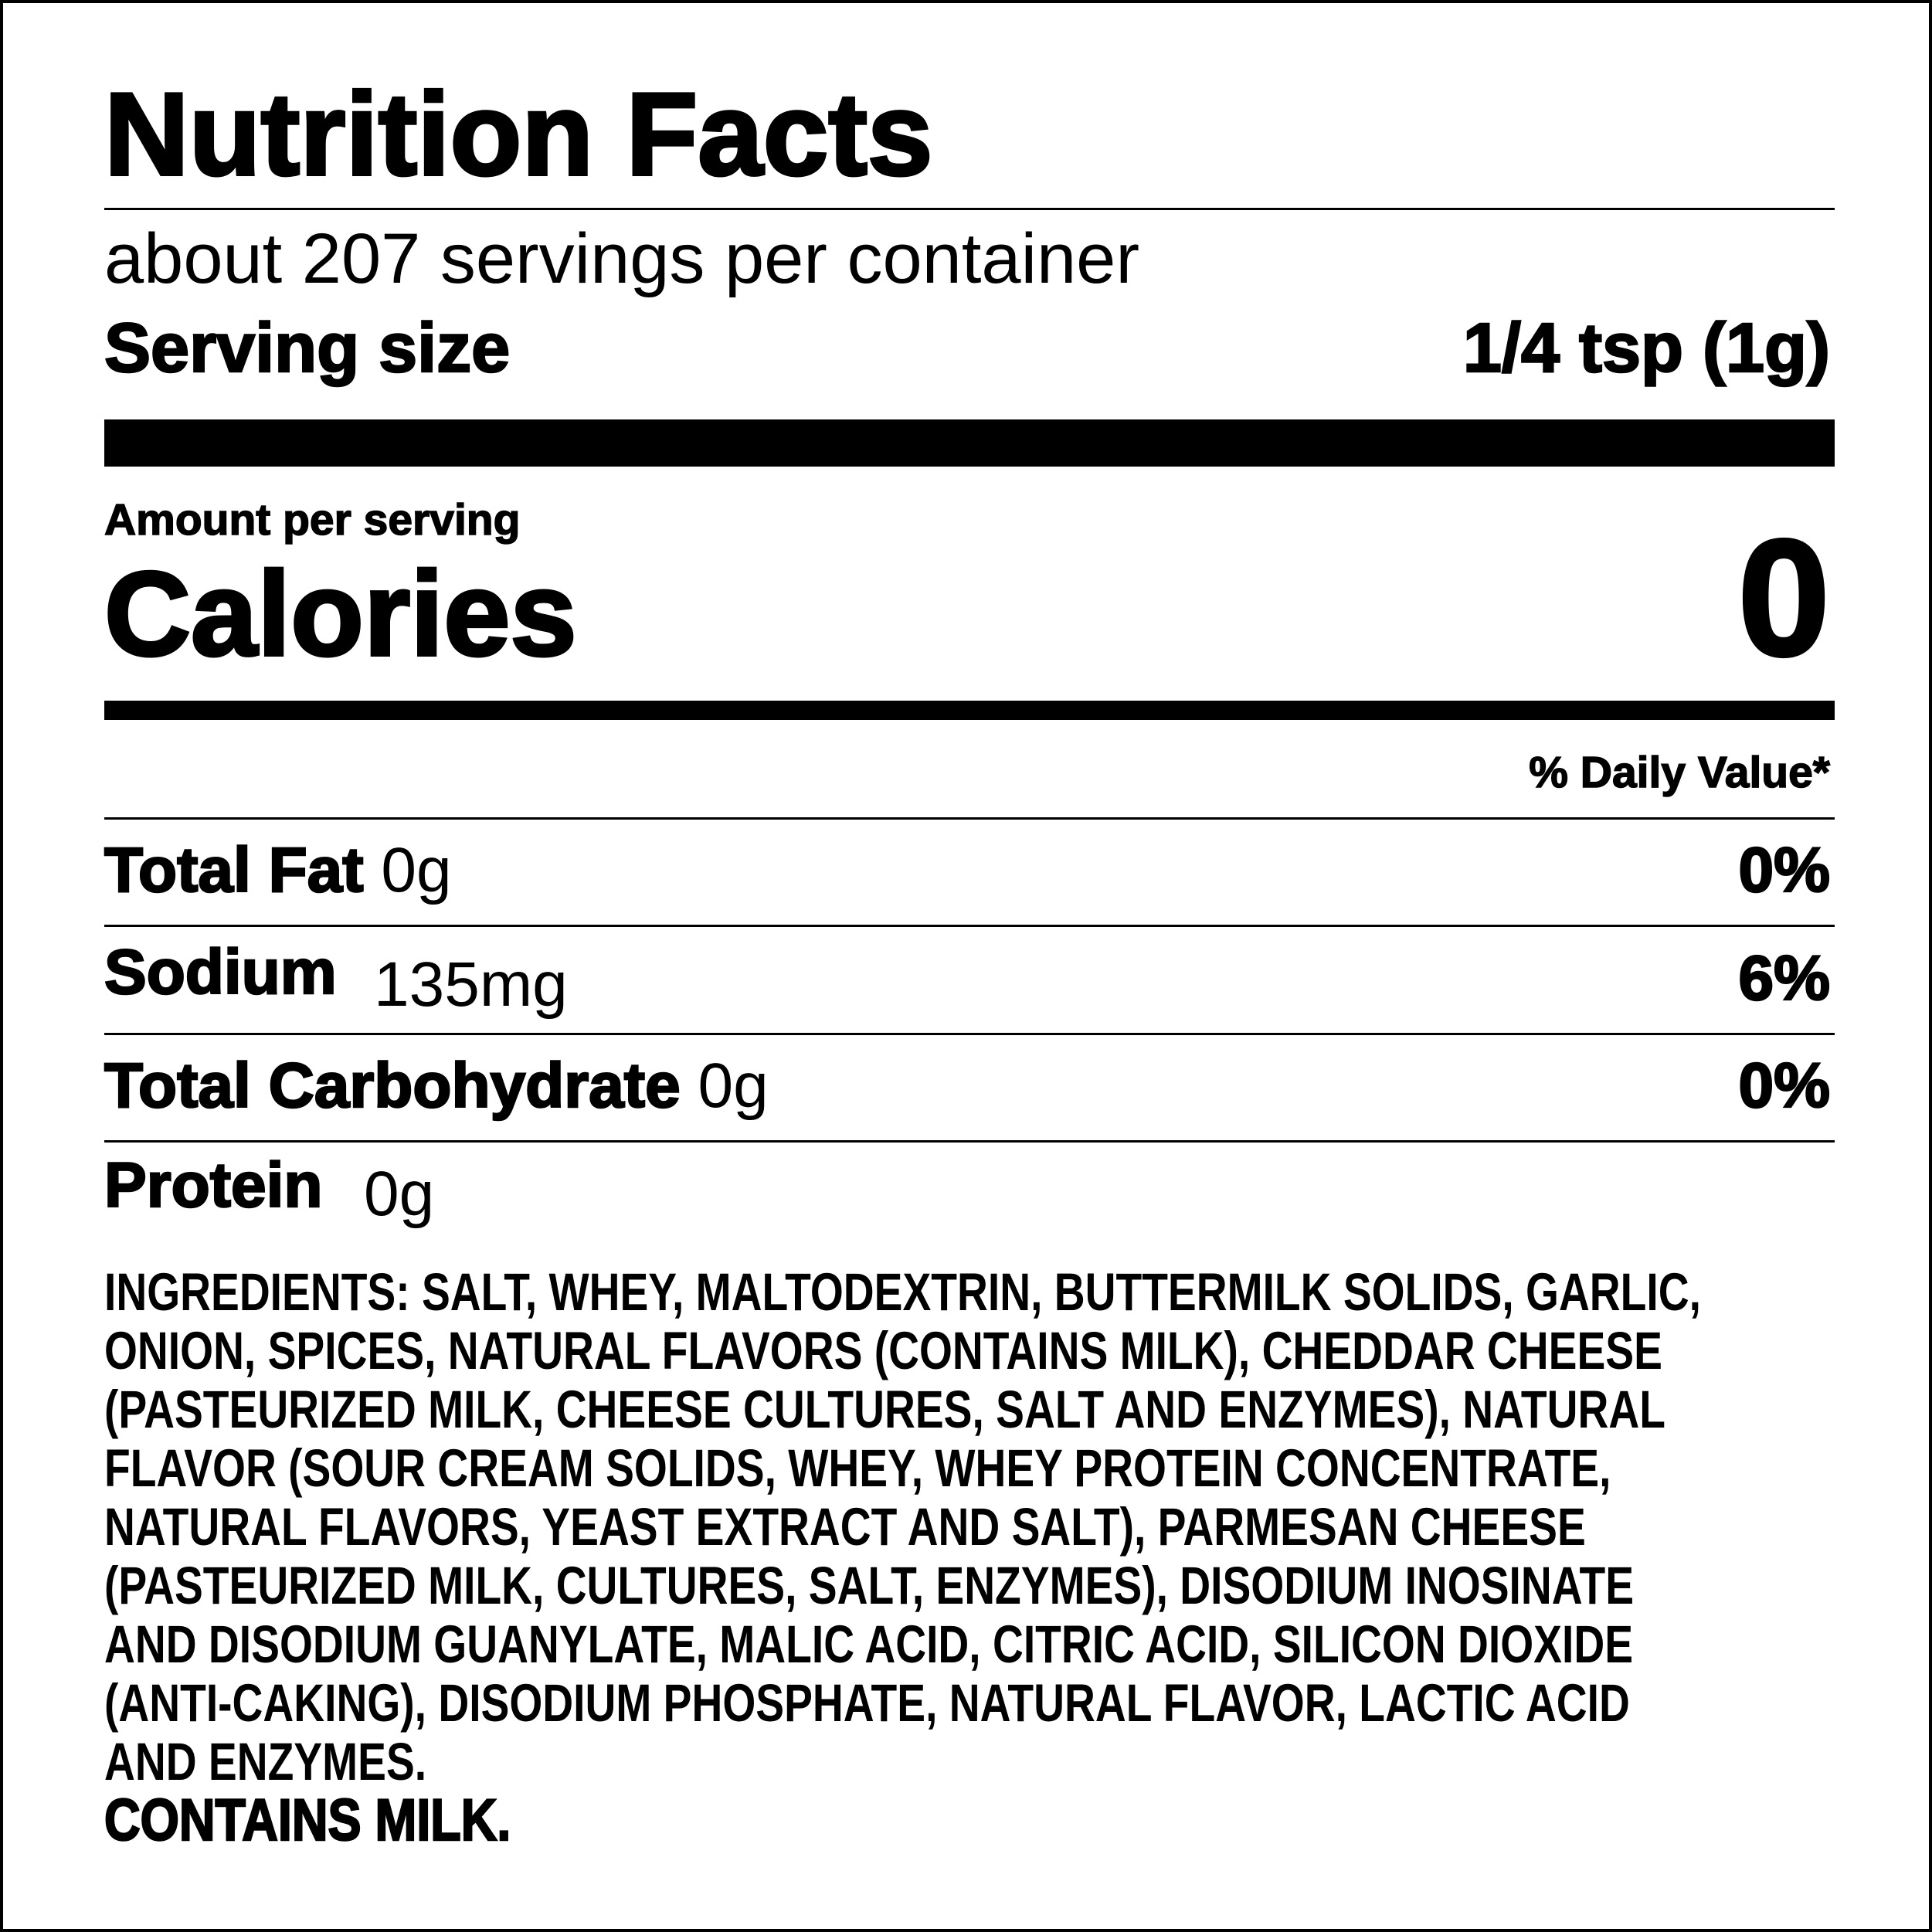 This screenshot has height=1932, width=1932. I want to click on nutrient-dv: 6%, so click(1784, 979).